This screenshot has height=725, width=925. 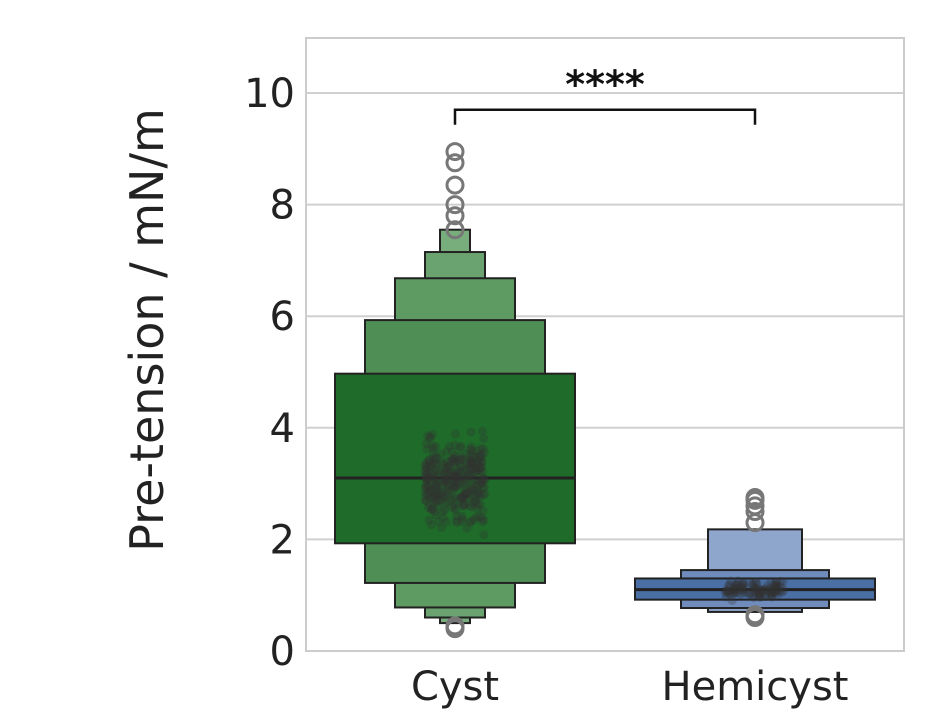 What do you see at coordinates (282, 540) in the screenshot?
I see `y-tick-label: 2` at bounding box center [282, 540].